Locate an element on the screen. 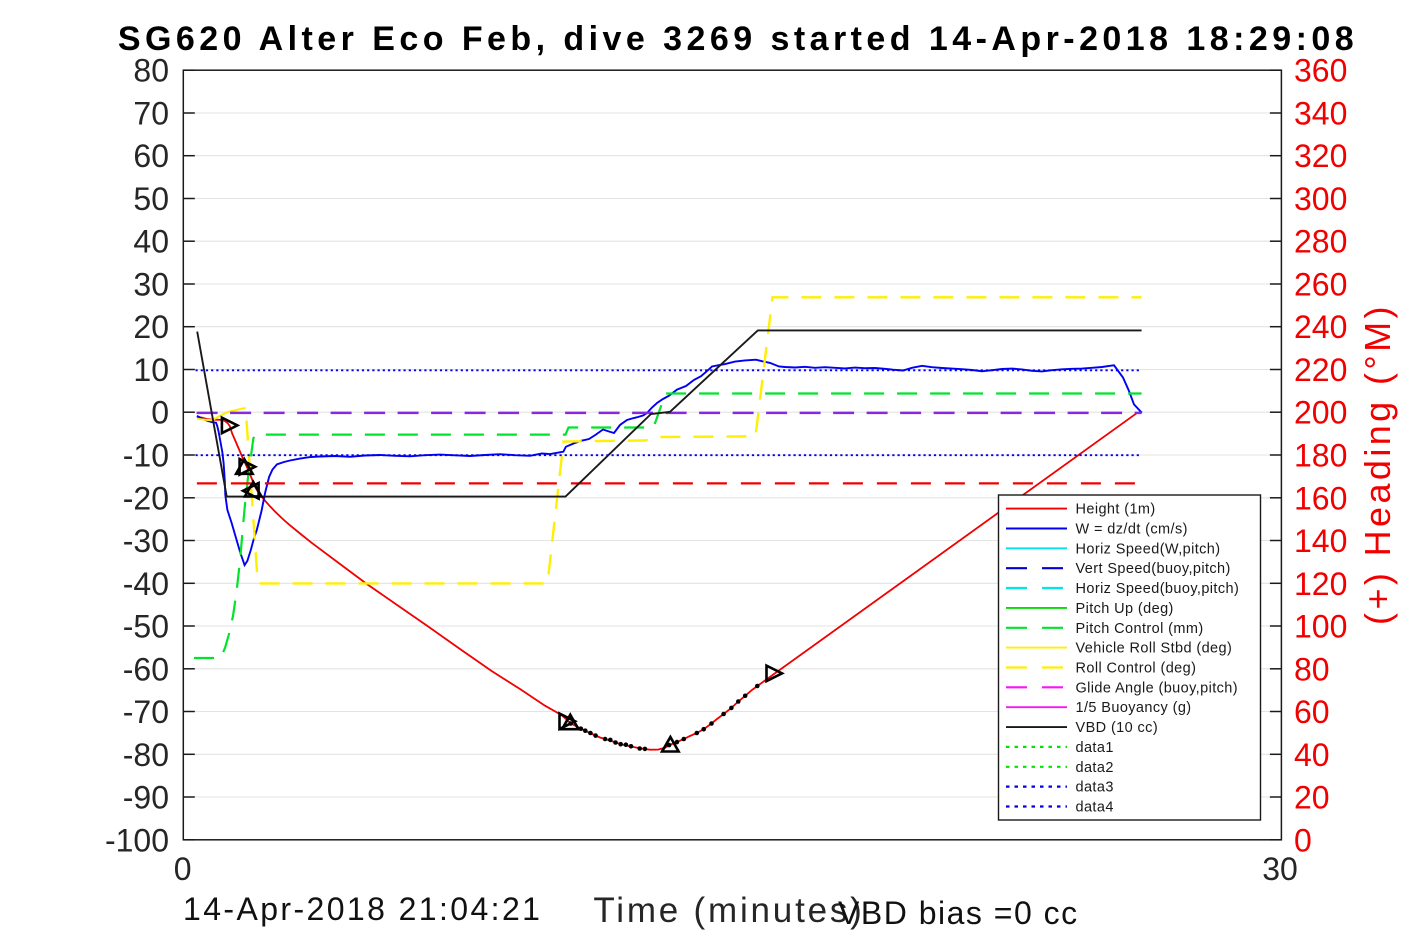 The width and height of the screenshot is (1417, 945). svg-text: Roll Control (deg) is located at coordinates (1136, 669).